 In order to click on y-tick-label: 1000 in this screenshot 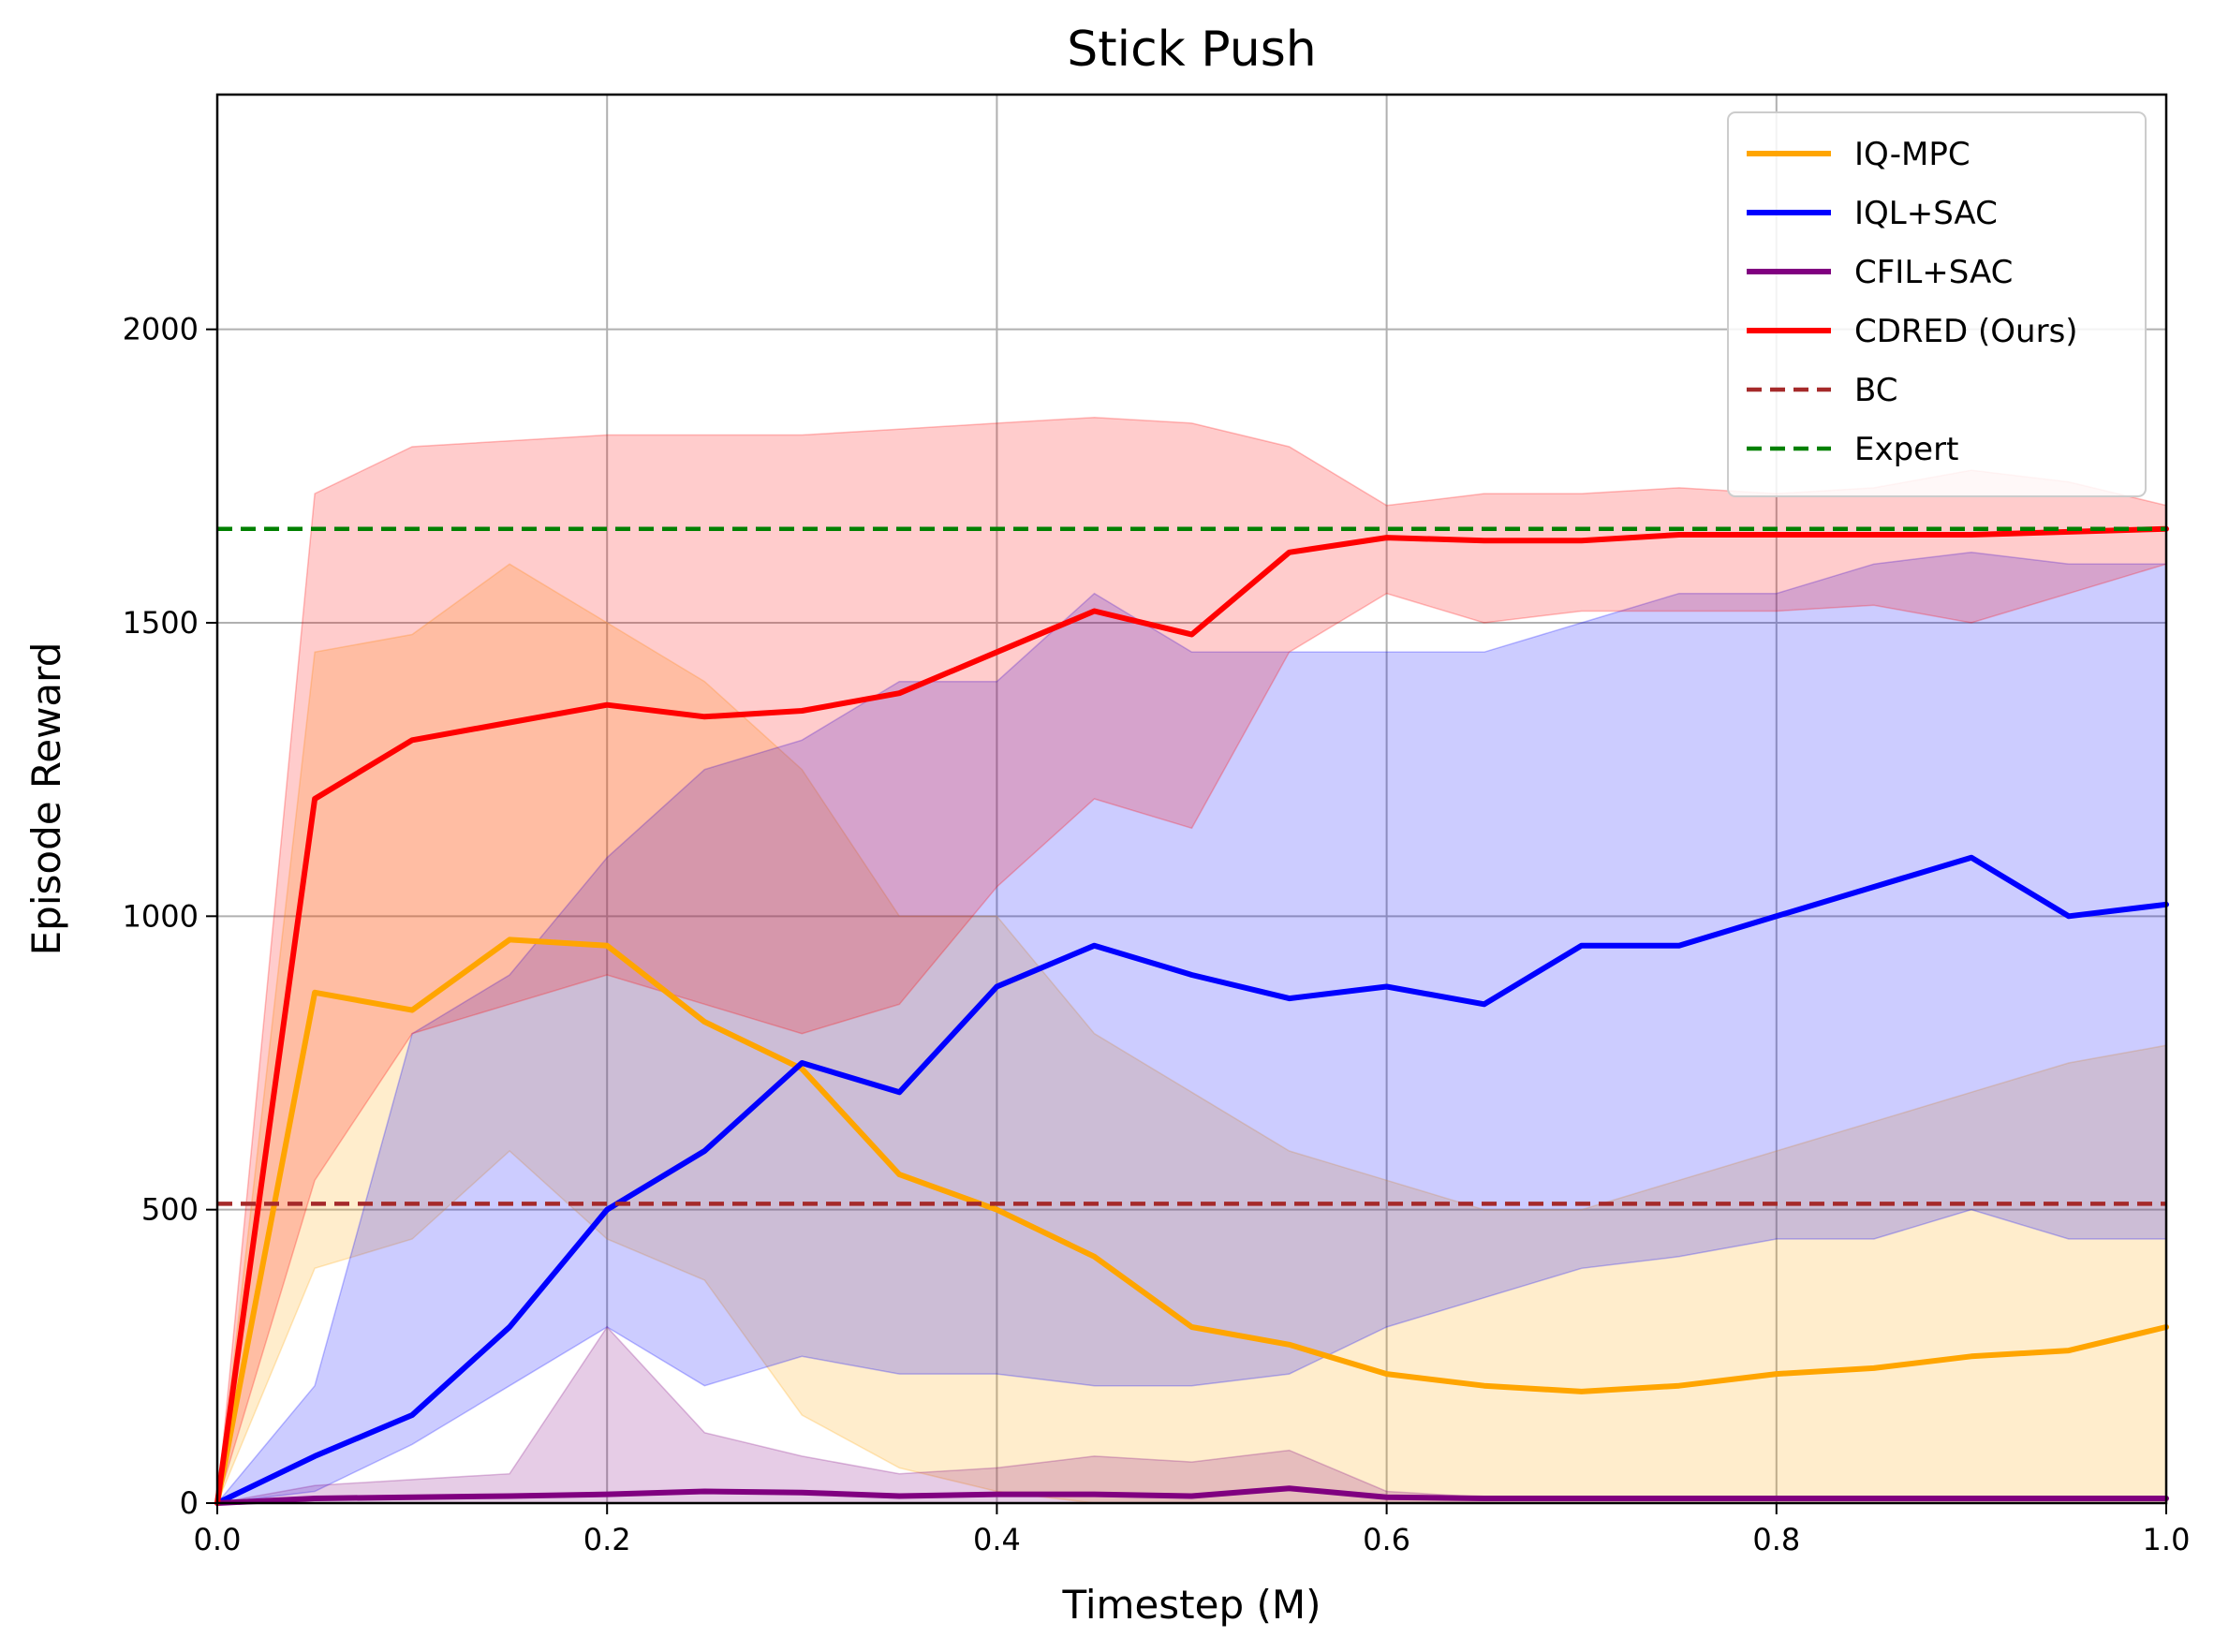, I will do `click(161, 916)`.